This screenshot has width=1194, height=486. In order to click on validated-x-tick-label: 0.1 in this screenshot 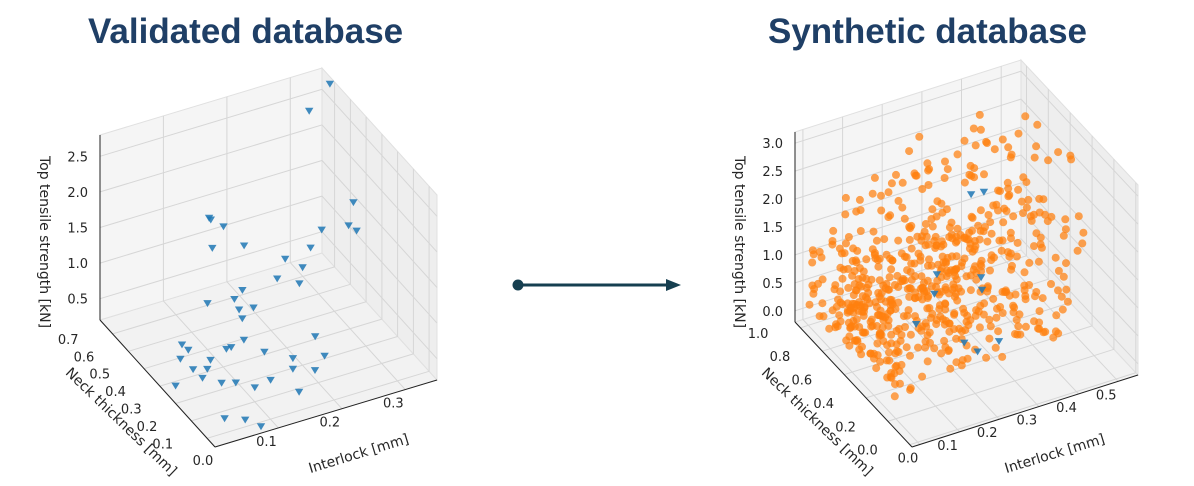, I will do `click(266, 442)`.